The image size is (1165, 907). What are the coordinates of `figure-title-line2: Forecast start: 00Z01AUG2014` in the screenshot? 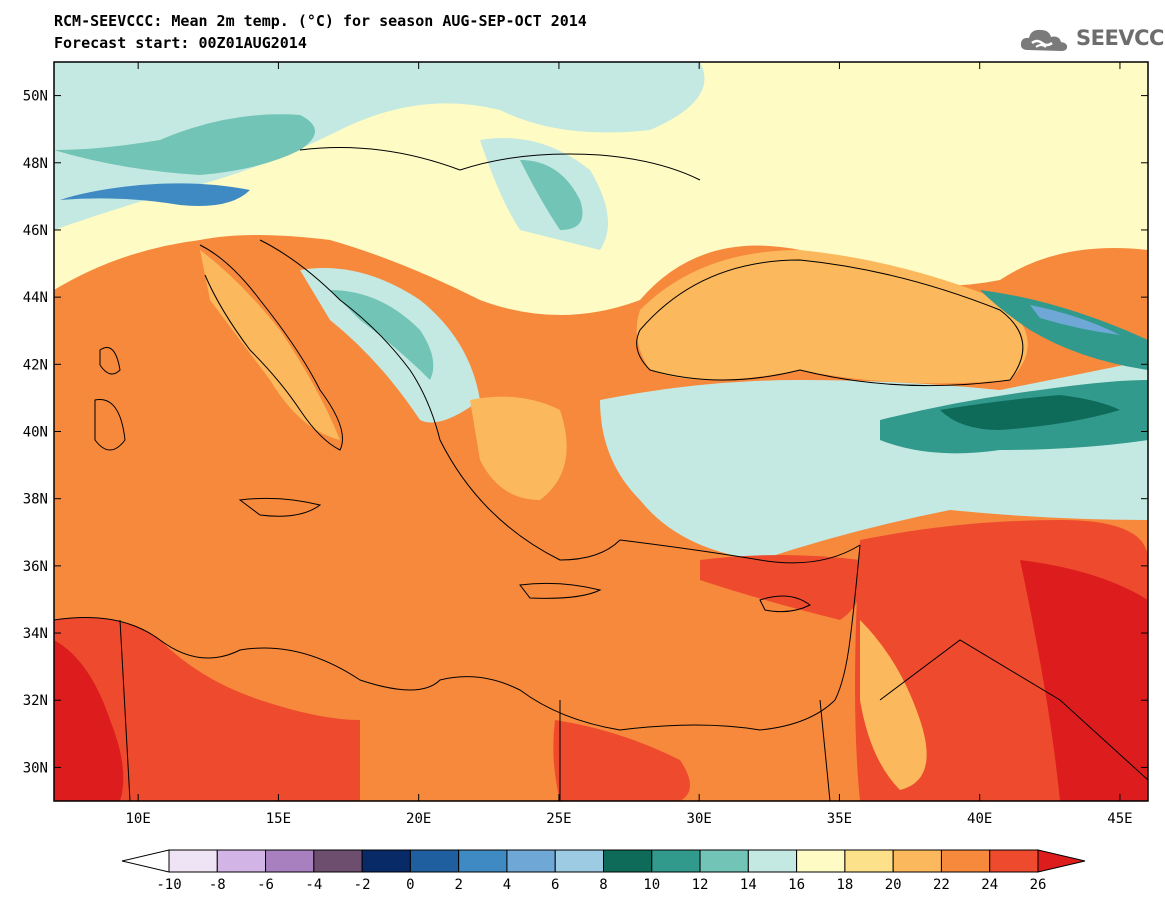 It's located at (180, 43).